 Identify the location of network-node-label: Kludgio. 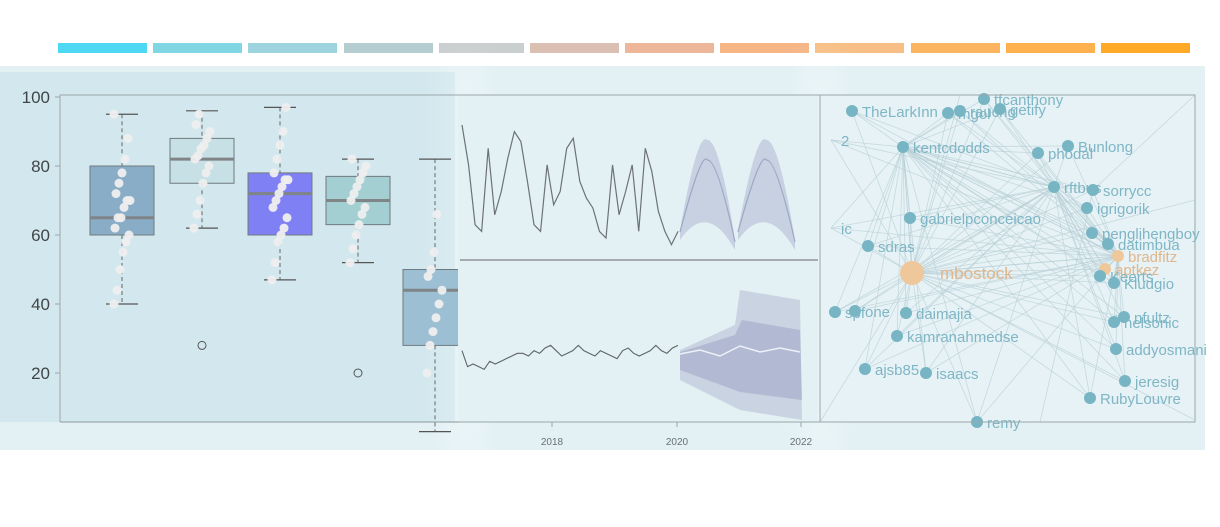
(1149, 284).